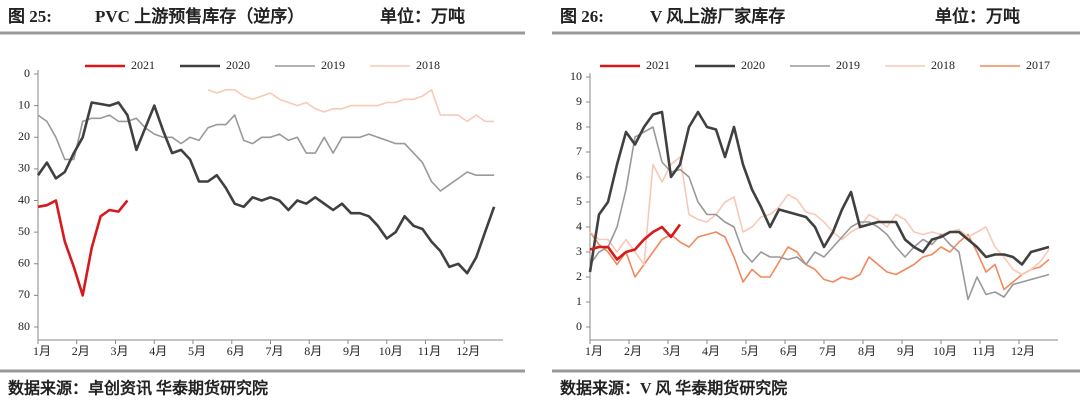 This screenshot has width=1080, height=409. I want to click on figure-label: 图 25:, so click(30, 16).